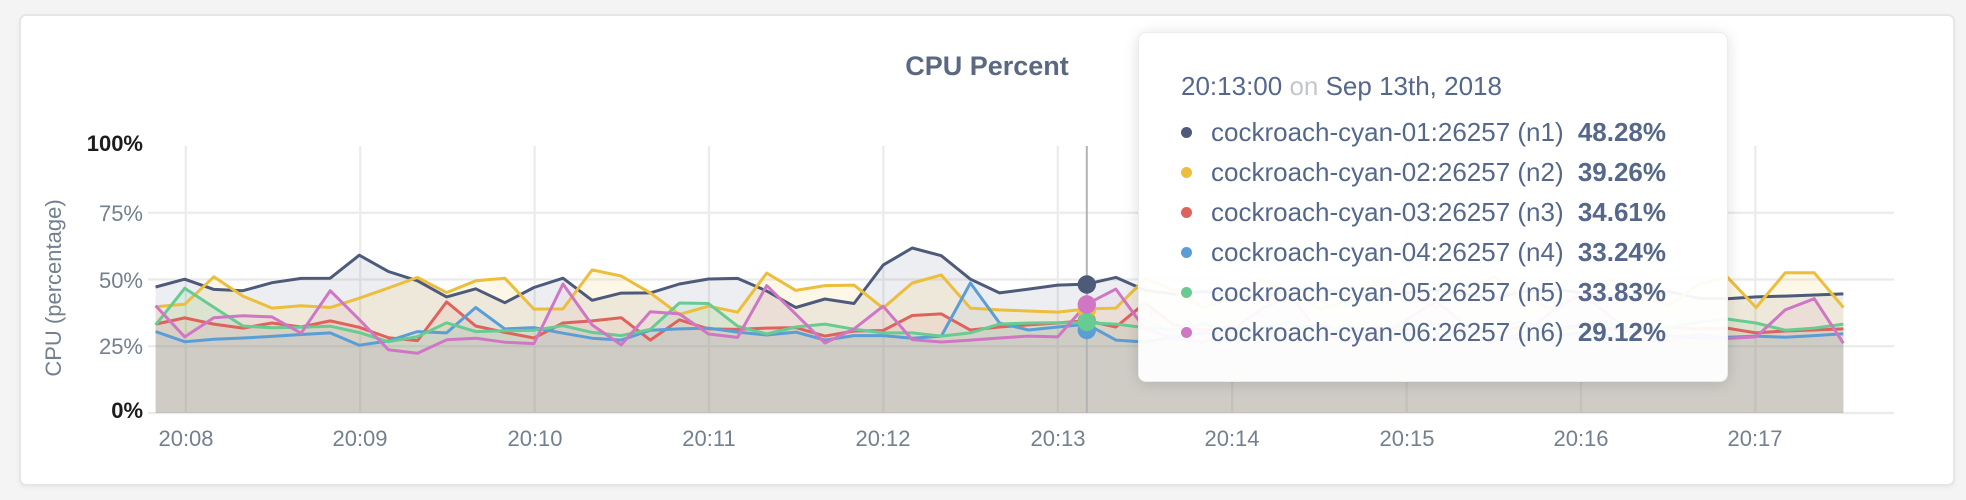 This screenshot has width=1966, height=500. What do you see at coordinates (185, 438) in the screenshot?
I see `svg-text: 20:08` at bounding box center [185, 438].